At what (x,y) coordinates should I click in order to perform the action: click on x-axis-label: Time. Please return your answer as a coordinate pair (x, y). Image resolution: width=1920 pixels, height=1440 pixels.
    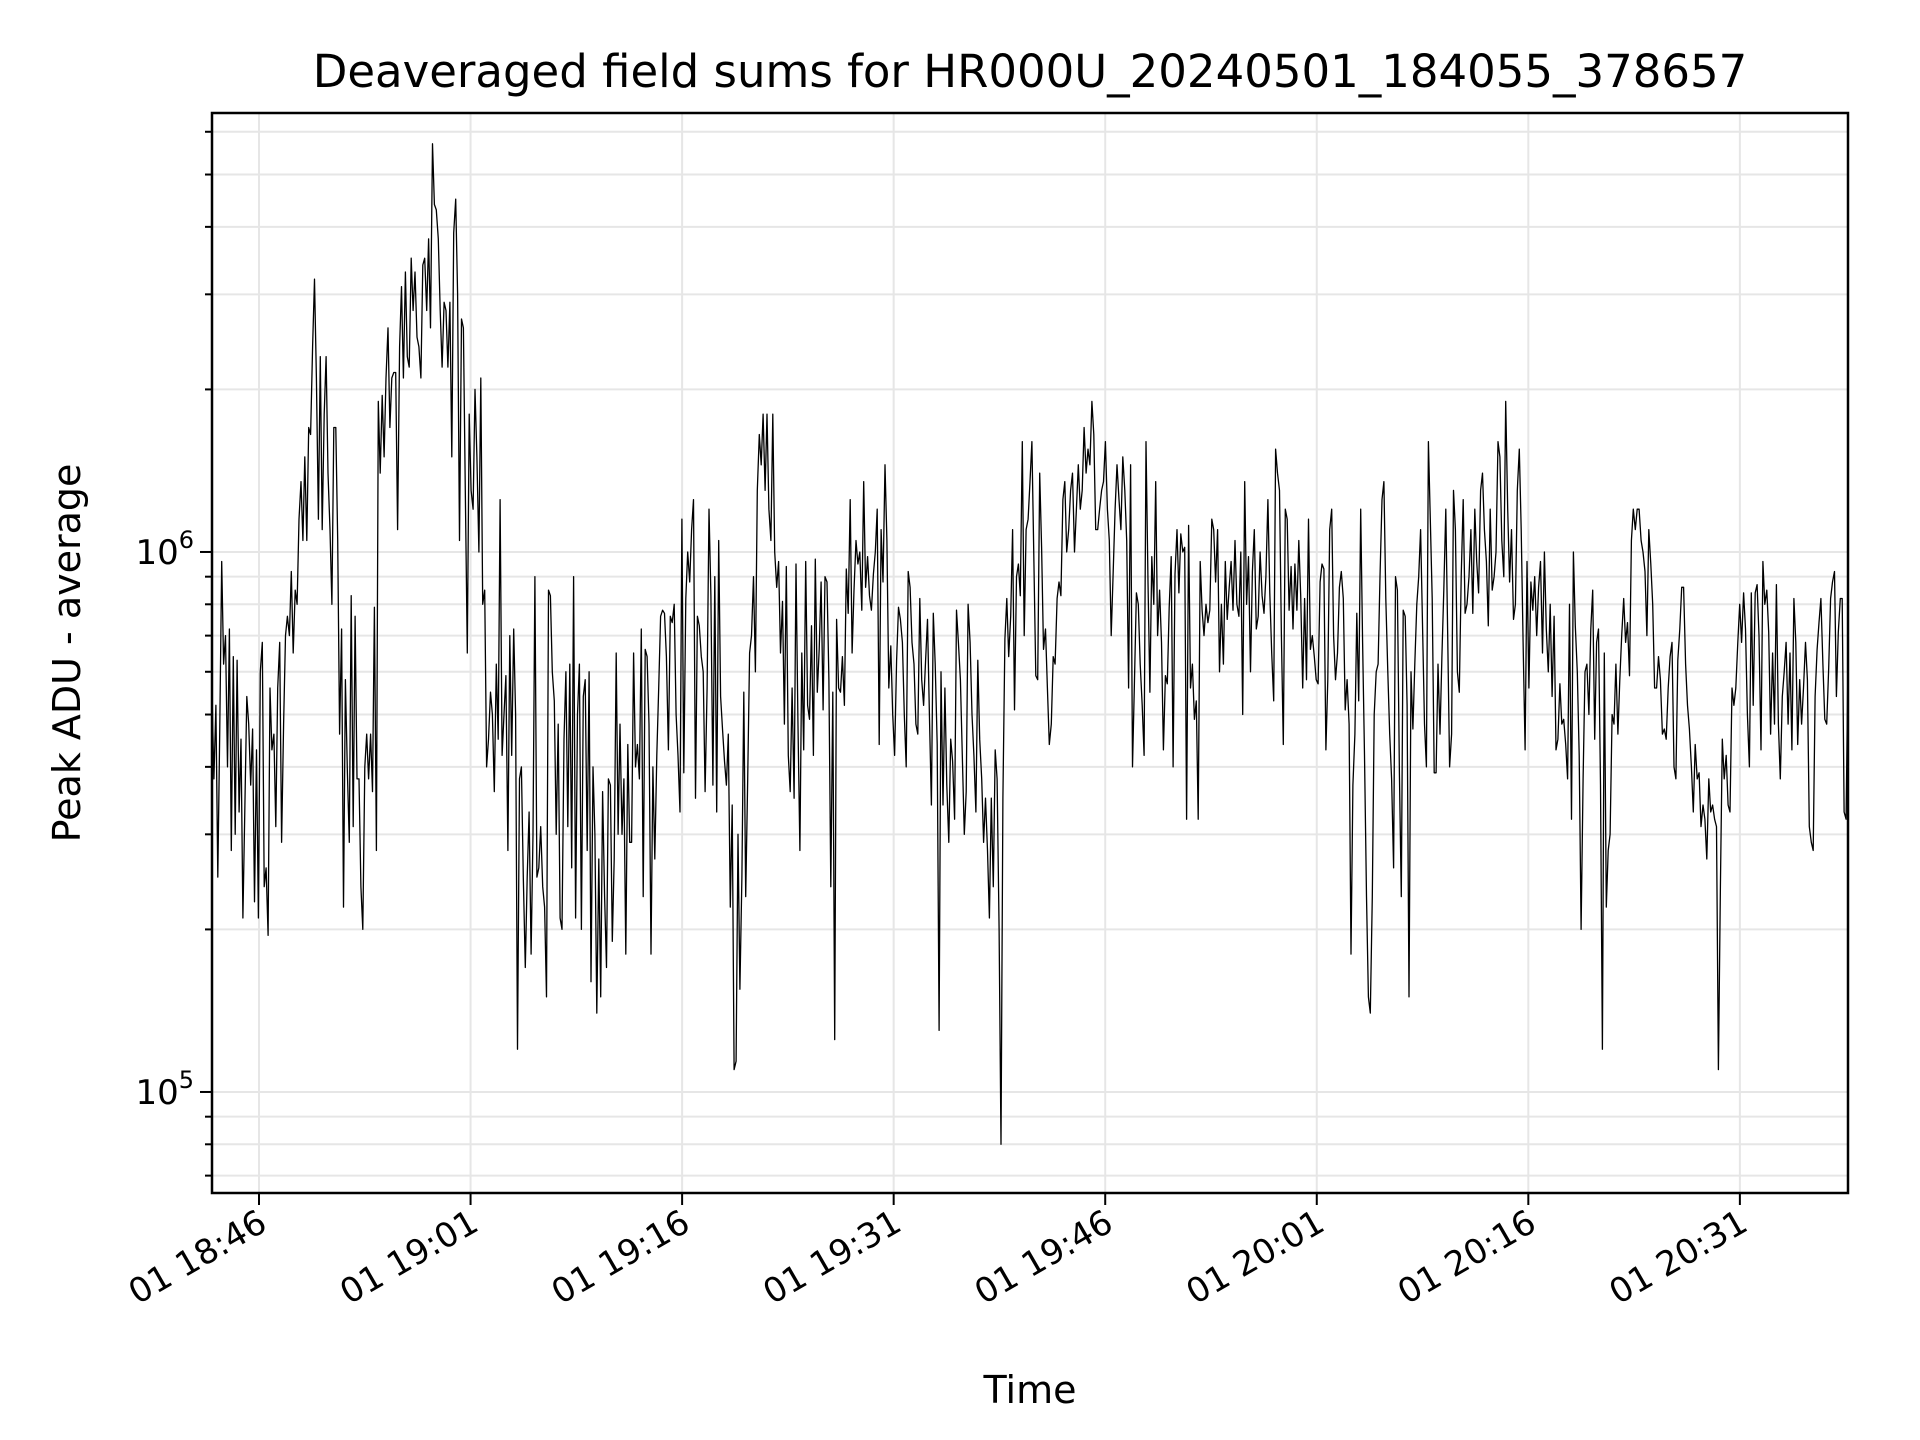
    Looking at the image, I should click on (1030, 1390).